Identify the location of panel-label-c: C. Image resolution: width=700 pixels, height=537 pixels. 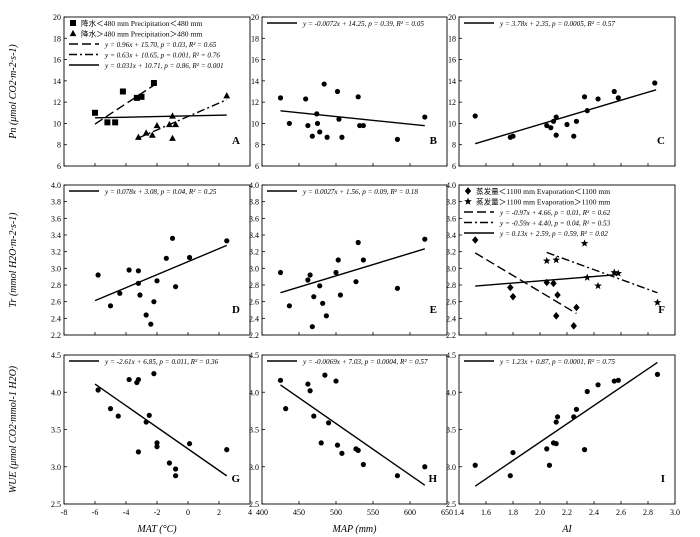
(661, 141).